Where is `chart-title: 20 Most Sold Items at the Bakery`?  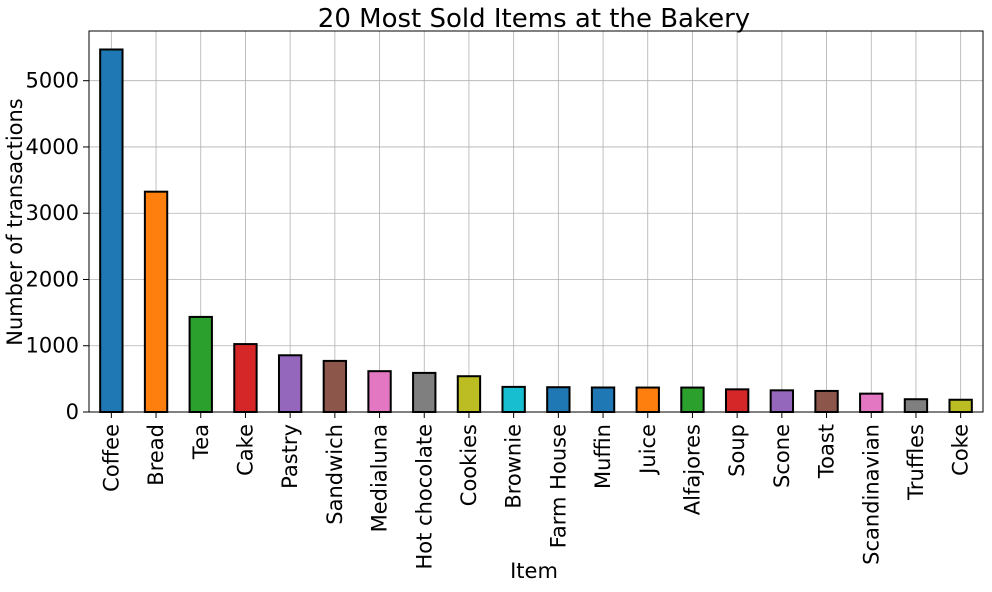
chart-title: 20 Most Sold Items at the Bakery is located at coordinates (534, 19).